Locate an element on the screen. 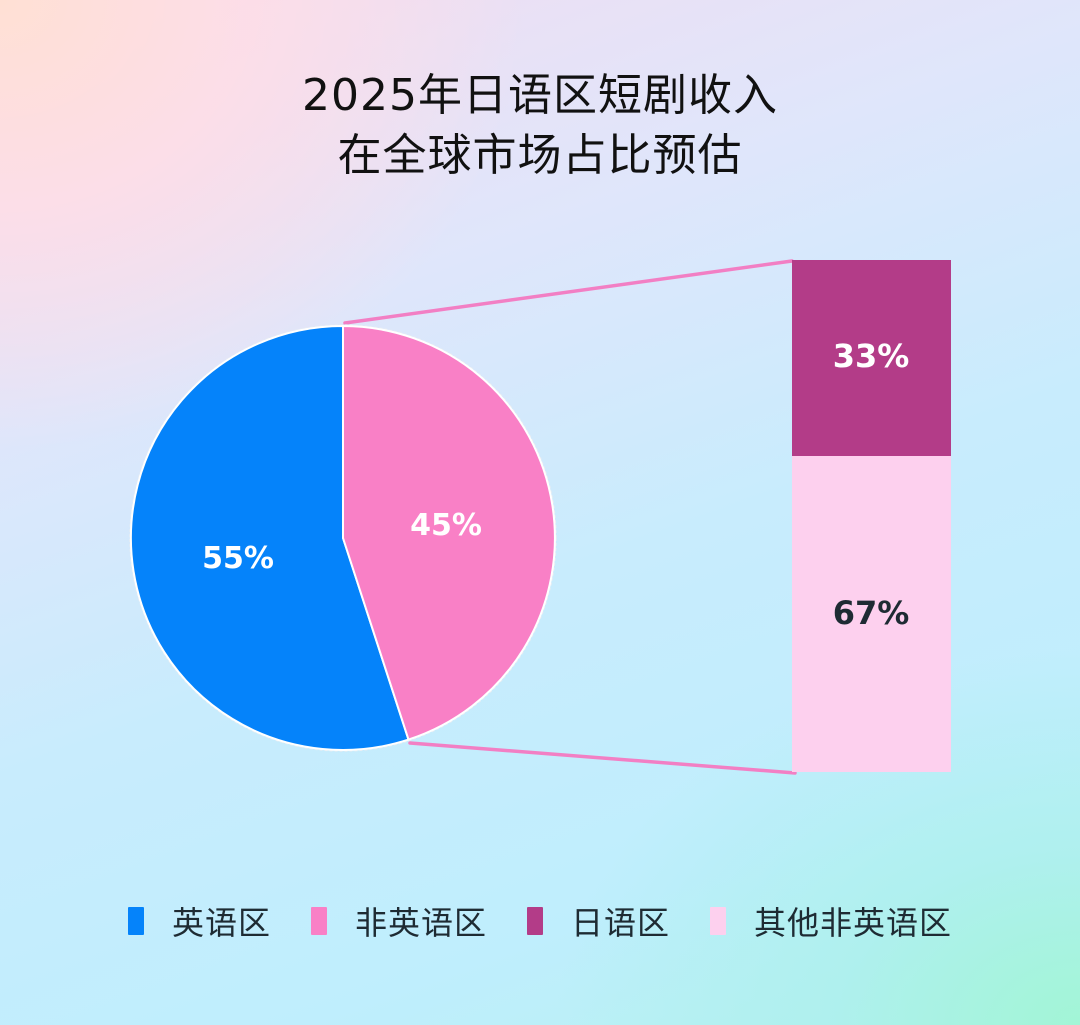 The height and width of the screenshot is (1025, 1080). legend-item-english: 英语区 is located at coordinates (199, 921).